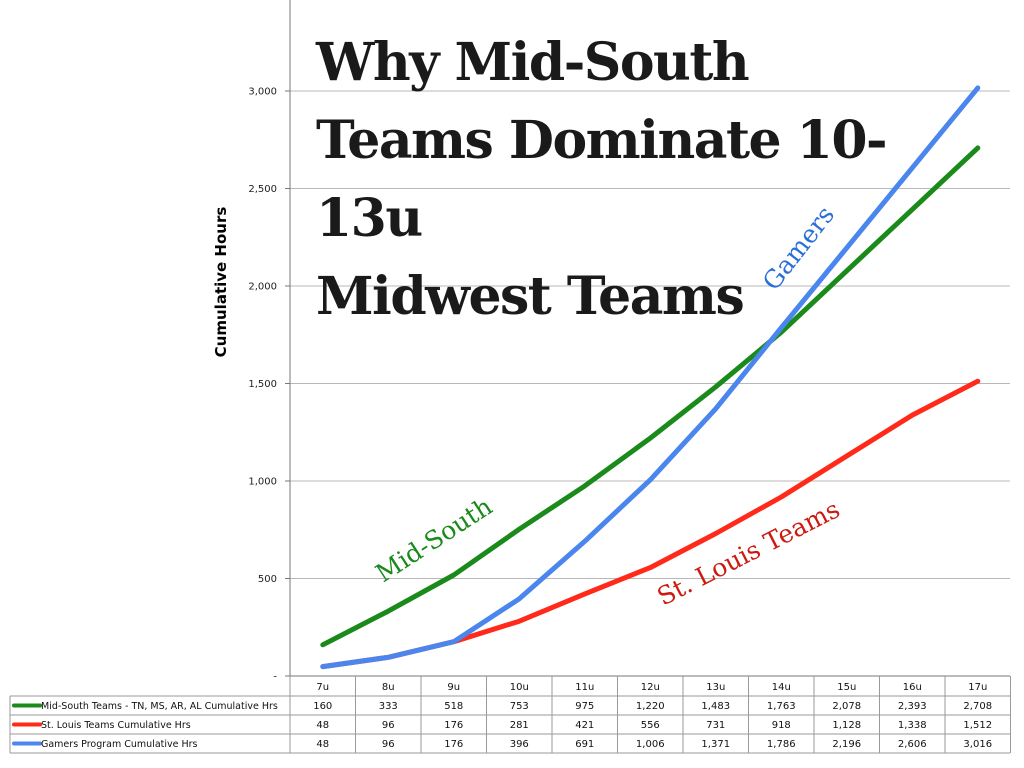  I want to click on table-cell-value: 1,371, so click(715, 744).